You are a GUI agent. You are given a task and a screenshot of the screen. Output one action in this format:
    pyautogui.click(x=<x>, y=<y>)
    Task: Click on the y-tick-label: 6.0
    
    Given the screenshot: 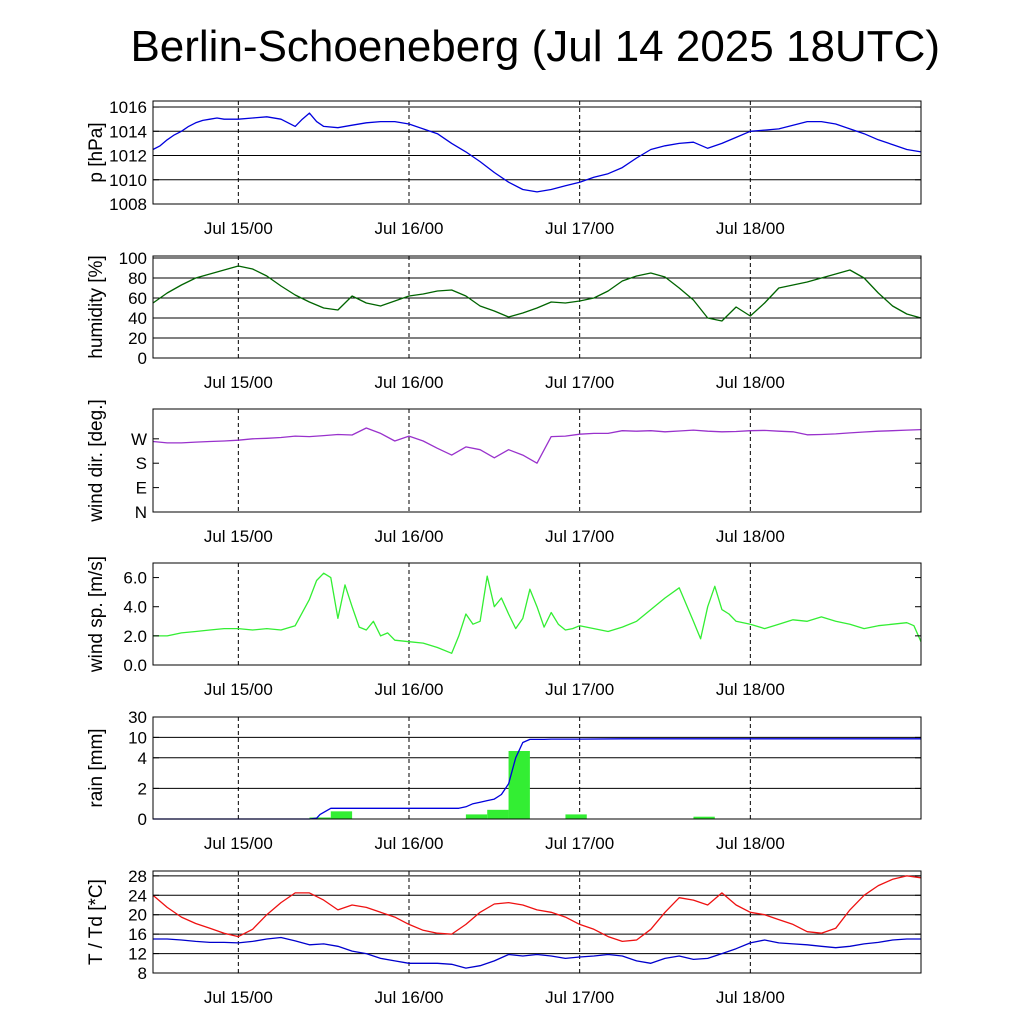 What is the action you would take?
    pyautogui.click(x=135, y=578)
    